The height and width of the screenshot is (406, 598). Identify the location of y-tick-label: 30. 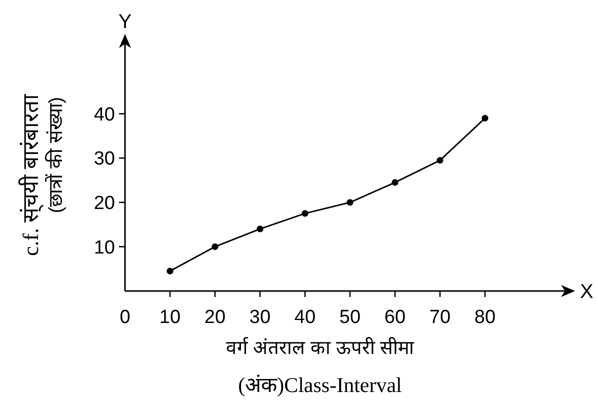
(104, 159).